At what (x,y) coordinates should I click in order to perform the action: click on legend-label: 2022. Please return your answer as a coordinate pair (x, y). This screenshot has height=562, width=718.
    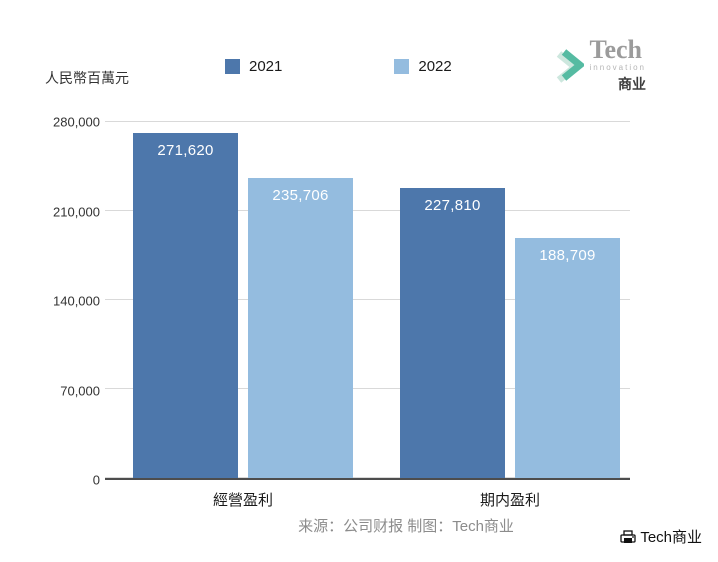
    Looking at the image, I should click on (435, 66).